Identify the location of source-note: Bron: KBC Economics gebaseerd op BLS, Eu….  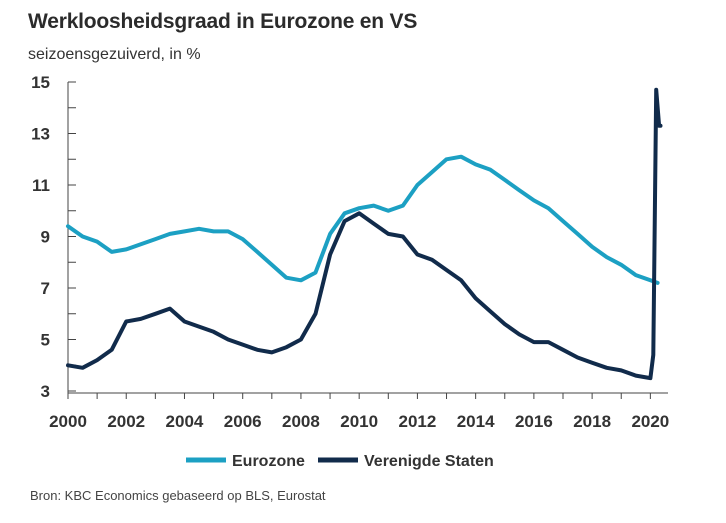
(178, 495).